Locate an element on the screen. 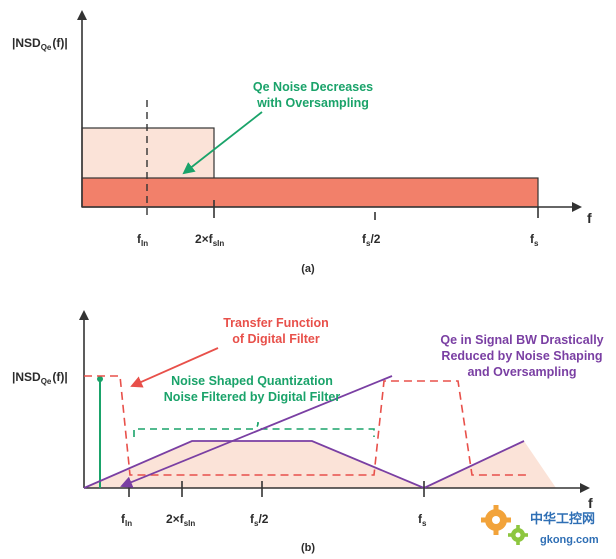 This screenshot has height=559, width=616. panel-b-qe-label-line3: and Oversampling is located at coordinates (521, 372).